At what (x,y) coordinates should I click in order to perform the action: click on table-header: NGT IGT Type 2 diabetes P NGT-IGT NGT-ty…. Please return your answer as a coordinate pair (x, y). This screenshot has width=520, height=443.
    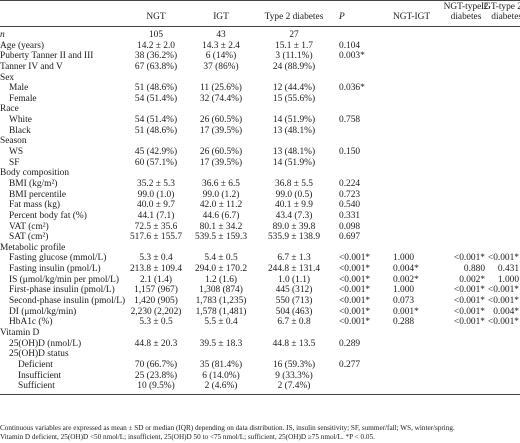
    Looking at the image, I should click on (260, 13).